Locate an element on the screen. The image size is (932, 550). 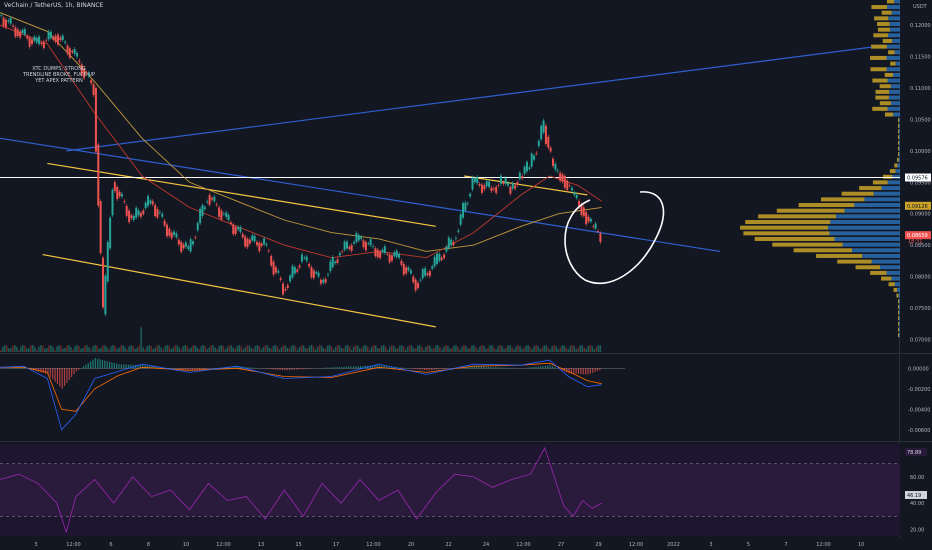
price-axis-tick: 0.07500 is located at coordinates (920, 309).